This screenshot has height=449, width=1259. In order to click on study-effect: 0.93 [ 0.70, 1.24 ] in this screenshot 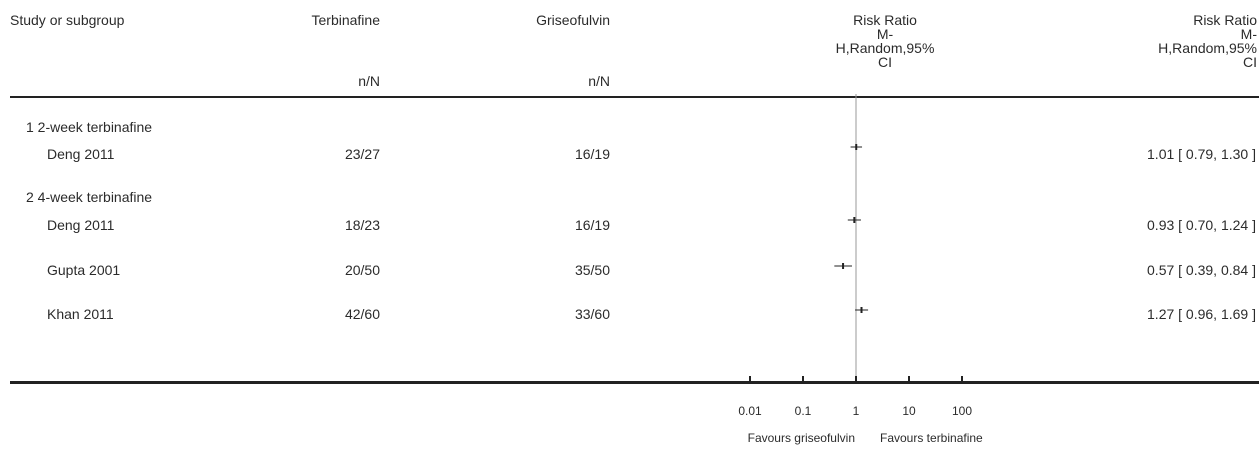, I will do `click(1201, 225)`.